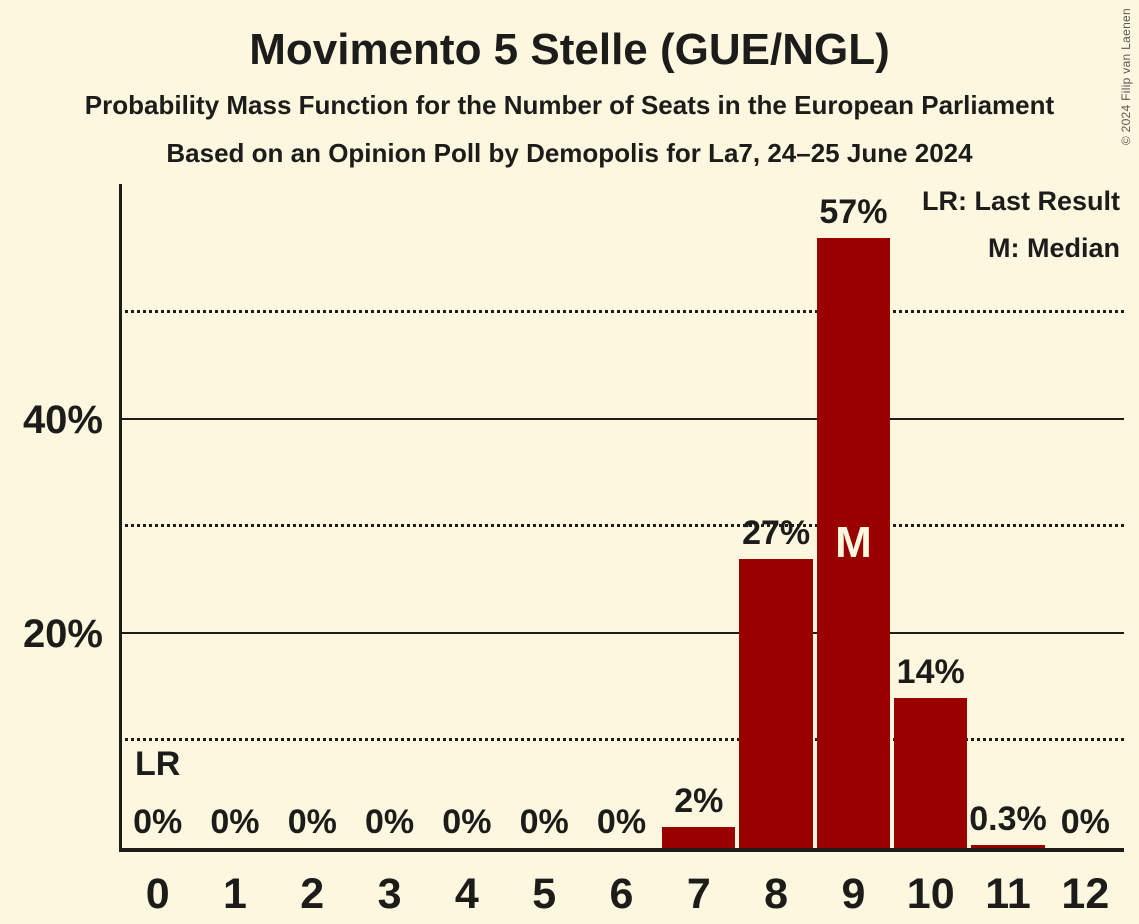 The image size is (1139, 924). I want to click on x-tick-label: 10, so click(930, 894).